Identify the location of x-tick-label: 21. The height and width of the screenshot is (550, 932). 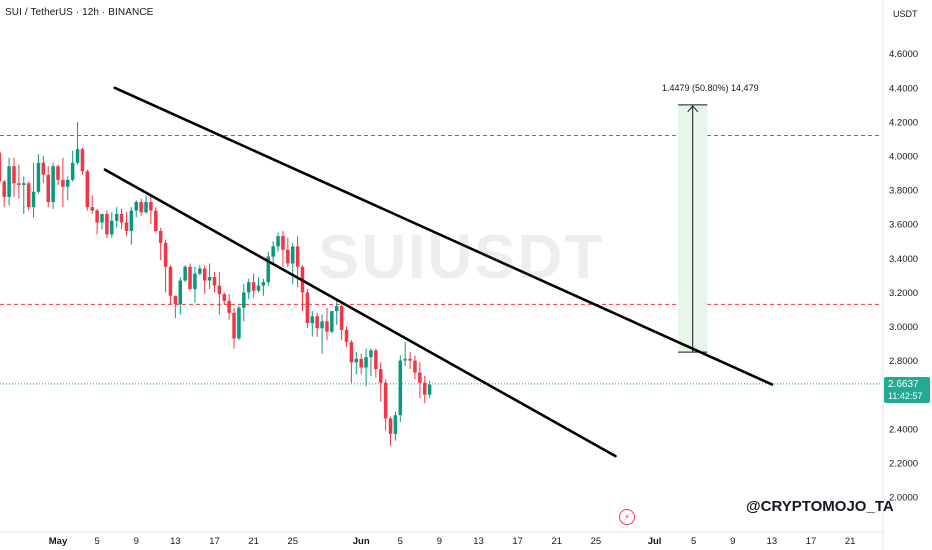
(556, 541).